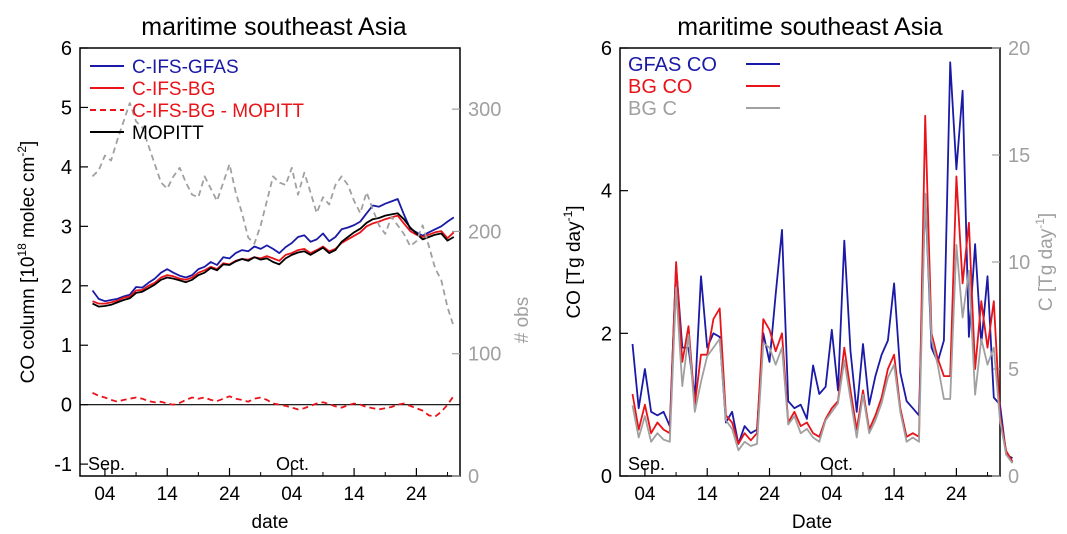 This screenshot has height=534, width=1067. I want to click on l-ytick-label: 5, so click(66, 108).